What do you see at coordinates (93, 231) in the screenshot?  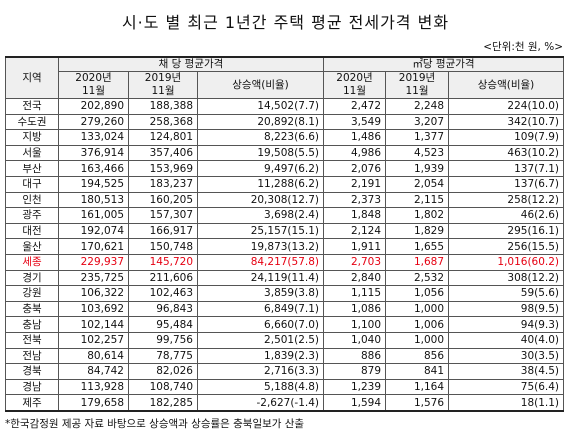 I see `value-cell: 192,074` at bounding box center [93, 231].